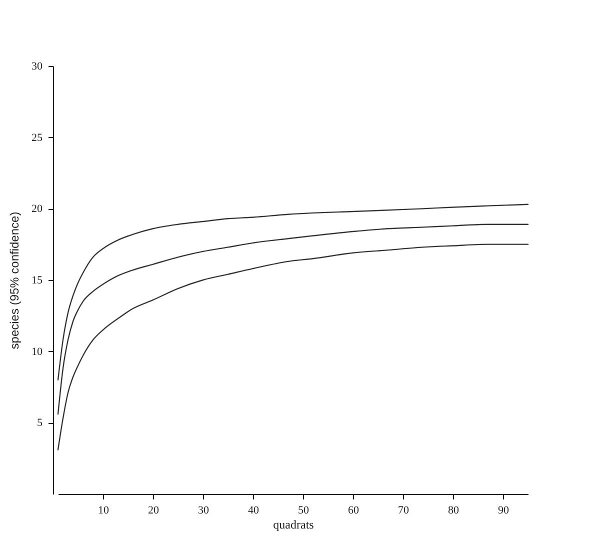  What do you see at coordinates (504, 510) in the screenshot?
I see `x-tick-label: 90` at bounding box center [504, 510].